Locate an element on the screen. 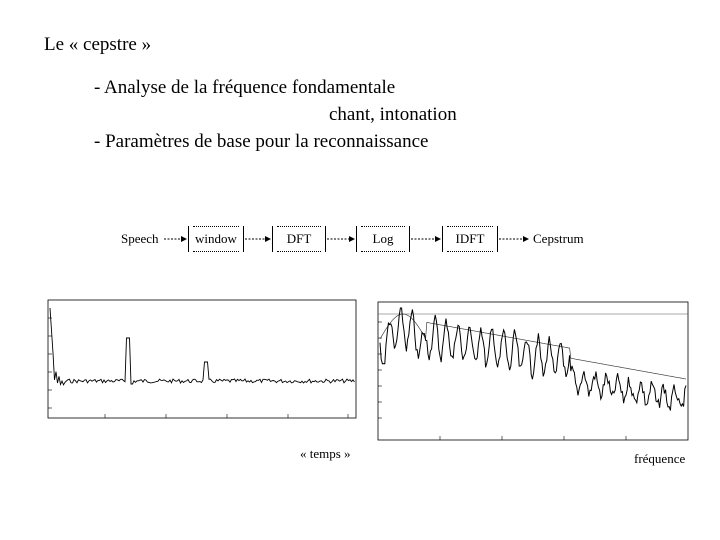 Image resolution: width=720 pixels, height=540 pixels. spectral-envelope is located at coordinates (533, 346).